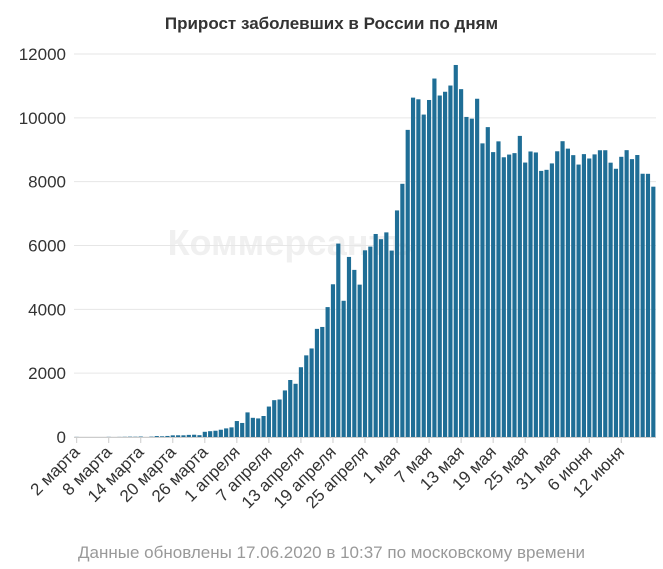 This screenshot has height=569, width=663. What do you see at coordinates (47, 309) in the screenshot?
I see `y-tick-label: 4000` at bounding box center [47, 309].